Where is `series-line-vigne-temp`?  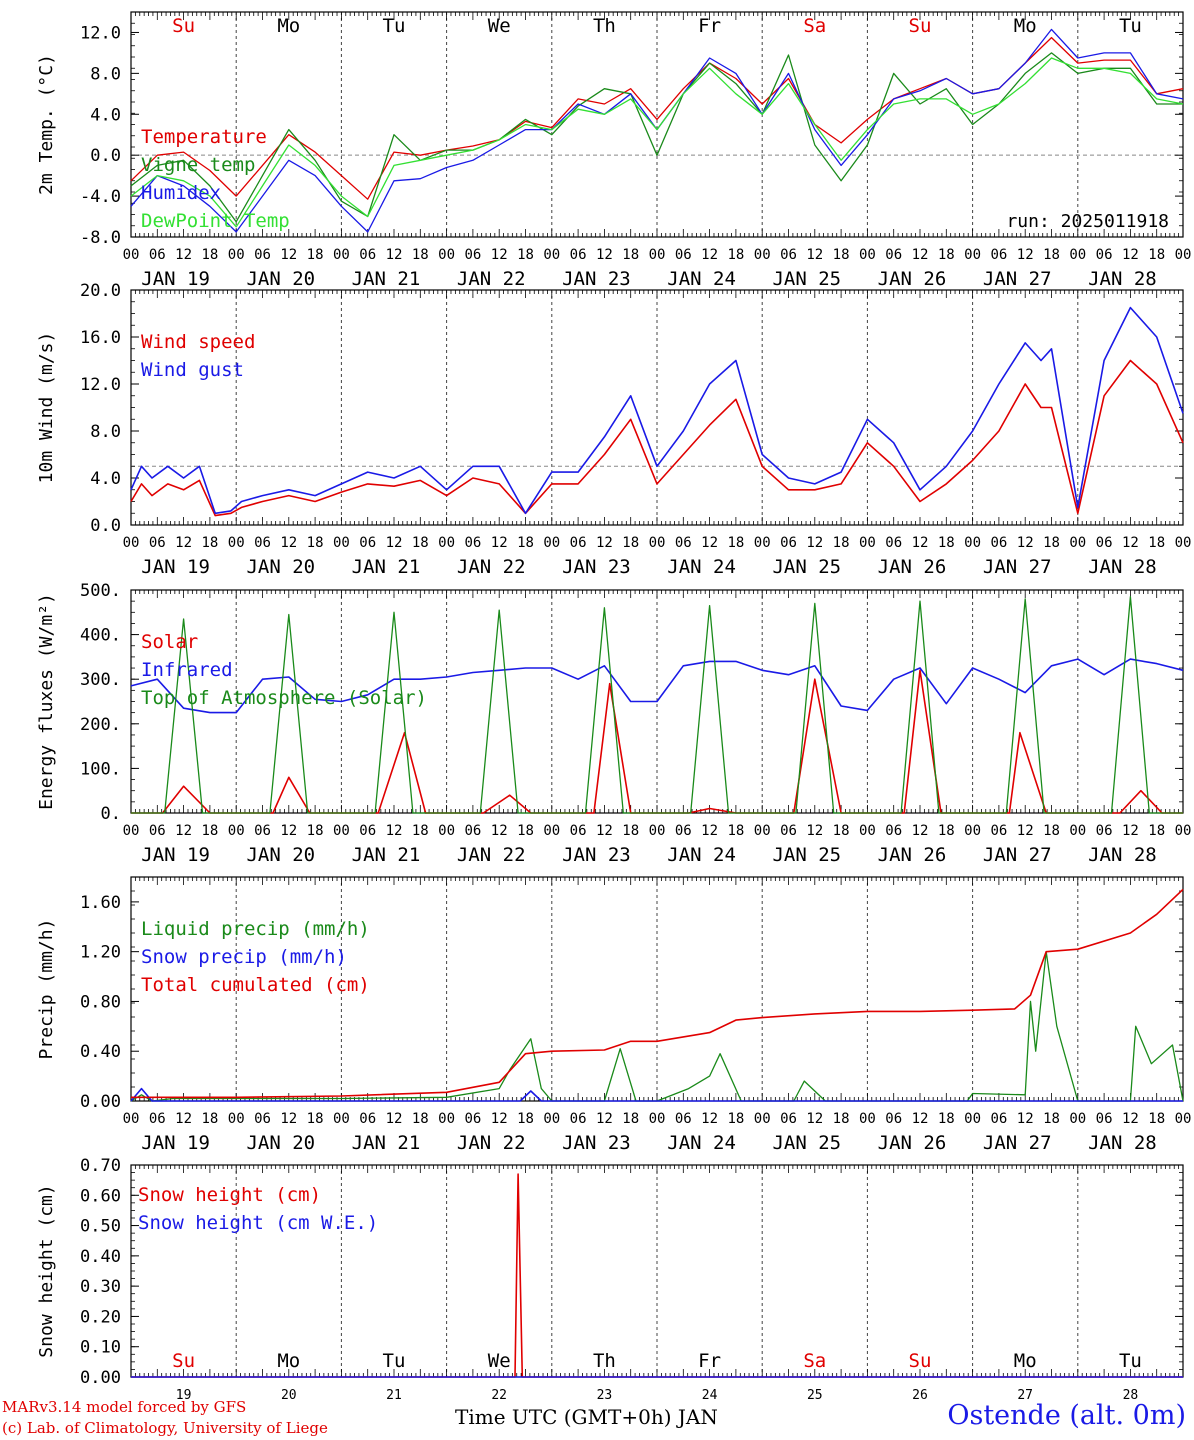 series-line-vigne-temp is located at coordinates (656, 137).